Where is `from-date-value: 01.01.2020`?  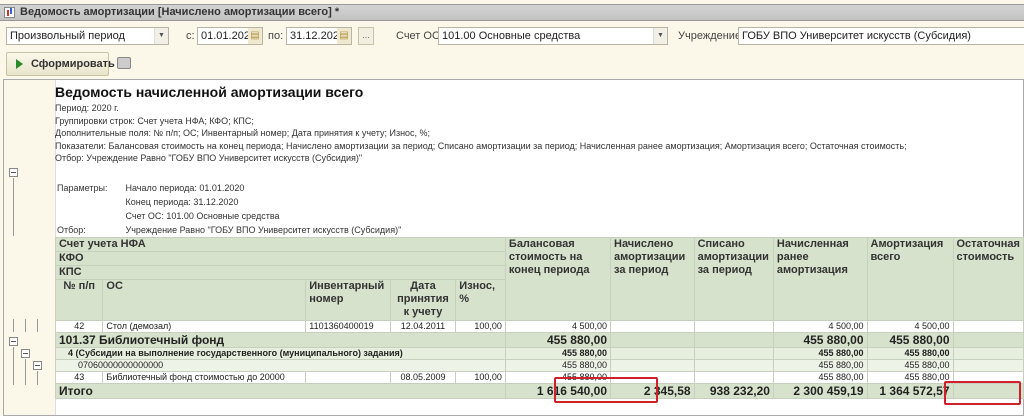
from-date-value: 01.01.2020 is located at coordinates (229, 36).